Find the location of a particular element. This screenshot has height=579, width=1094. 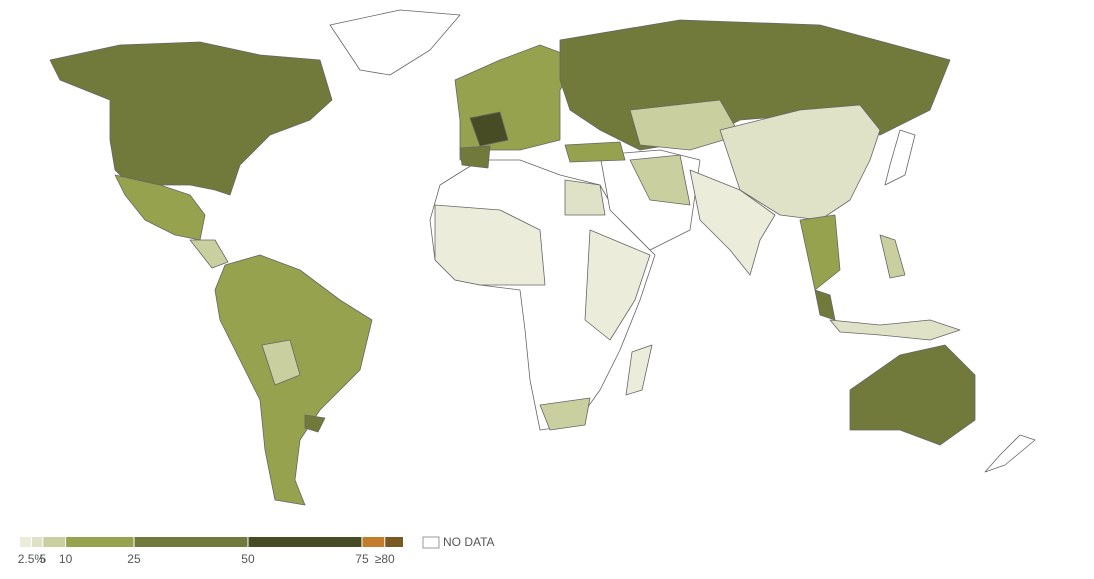

iran is located at coordinates (660, 180).